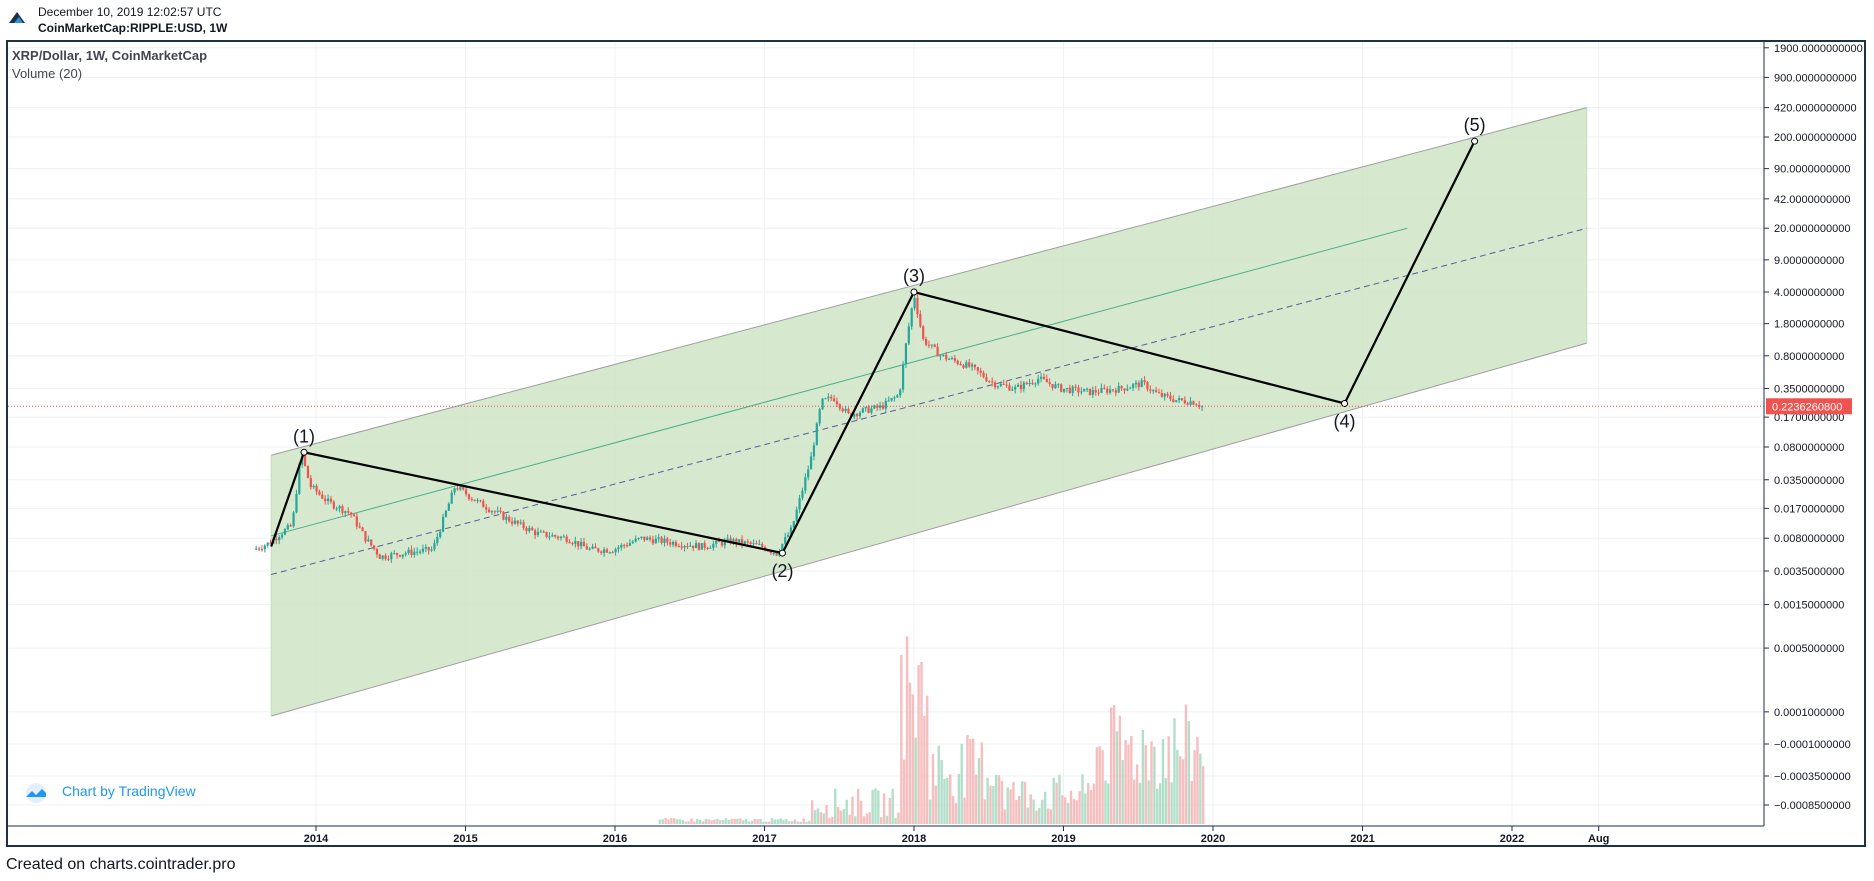 The height and width of the screenshot is (881, 1874). What do you see at coordinates (47, 73) in the screenshot?
I see `volume-legend: Volume (20)` at bounding box center [47, 73].